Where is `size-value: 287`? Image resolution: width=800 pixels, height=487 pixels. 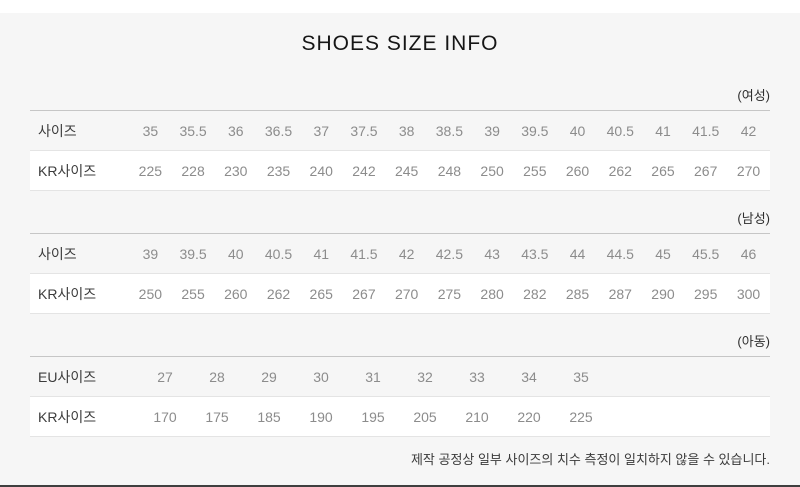
size-value: 287 is located at coordinates (620, 293).